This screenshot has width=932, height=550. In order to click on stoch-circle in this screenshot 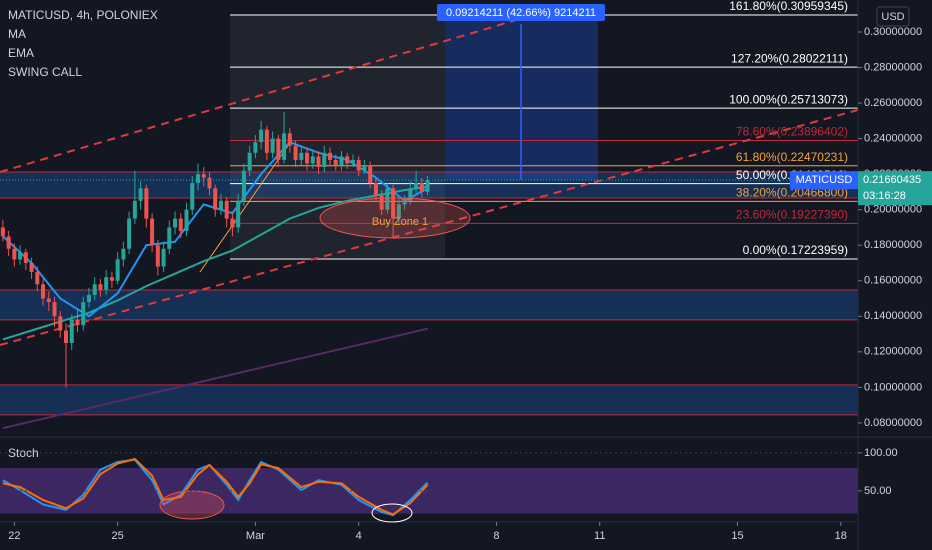, I will do `click(392, 513)`.